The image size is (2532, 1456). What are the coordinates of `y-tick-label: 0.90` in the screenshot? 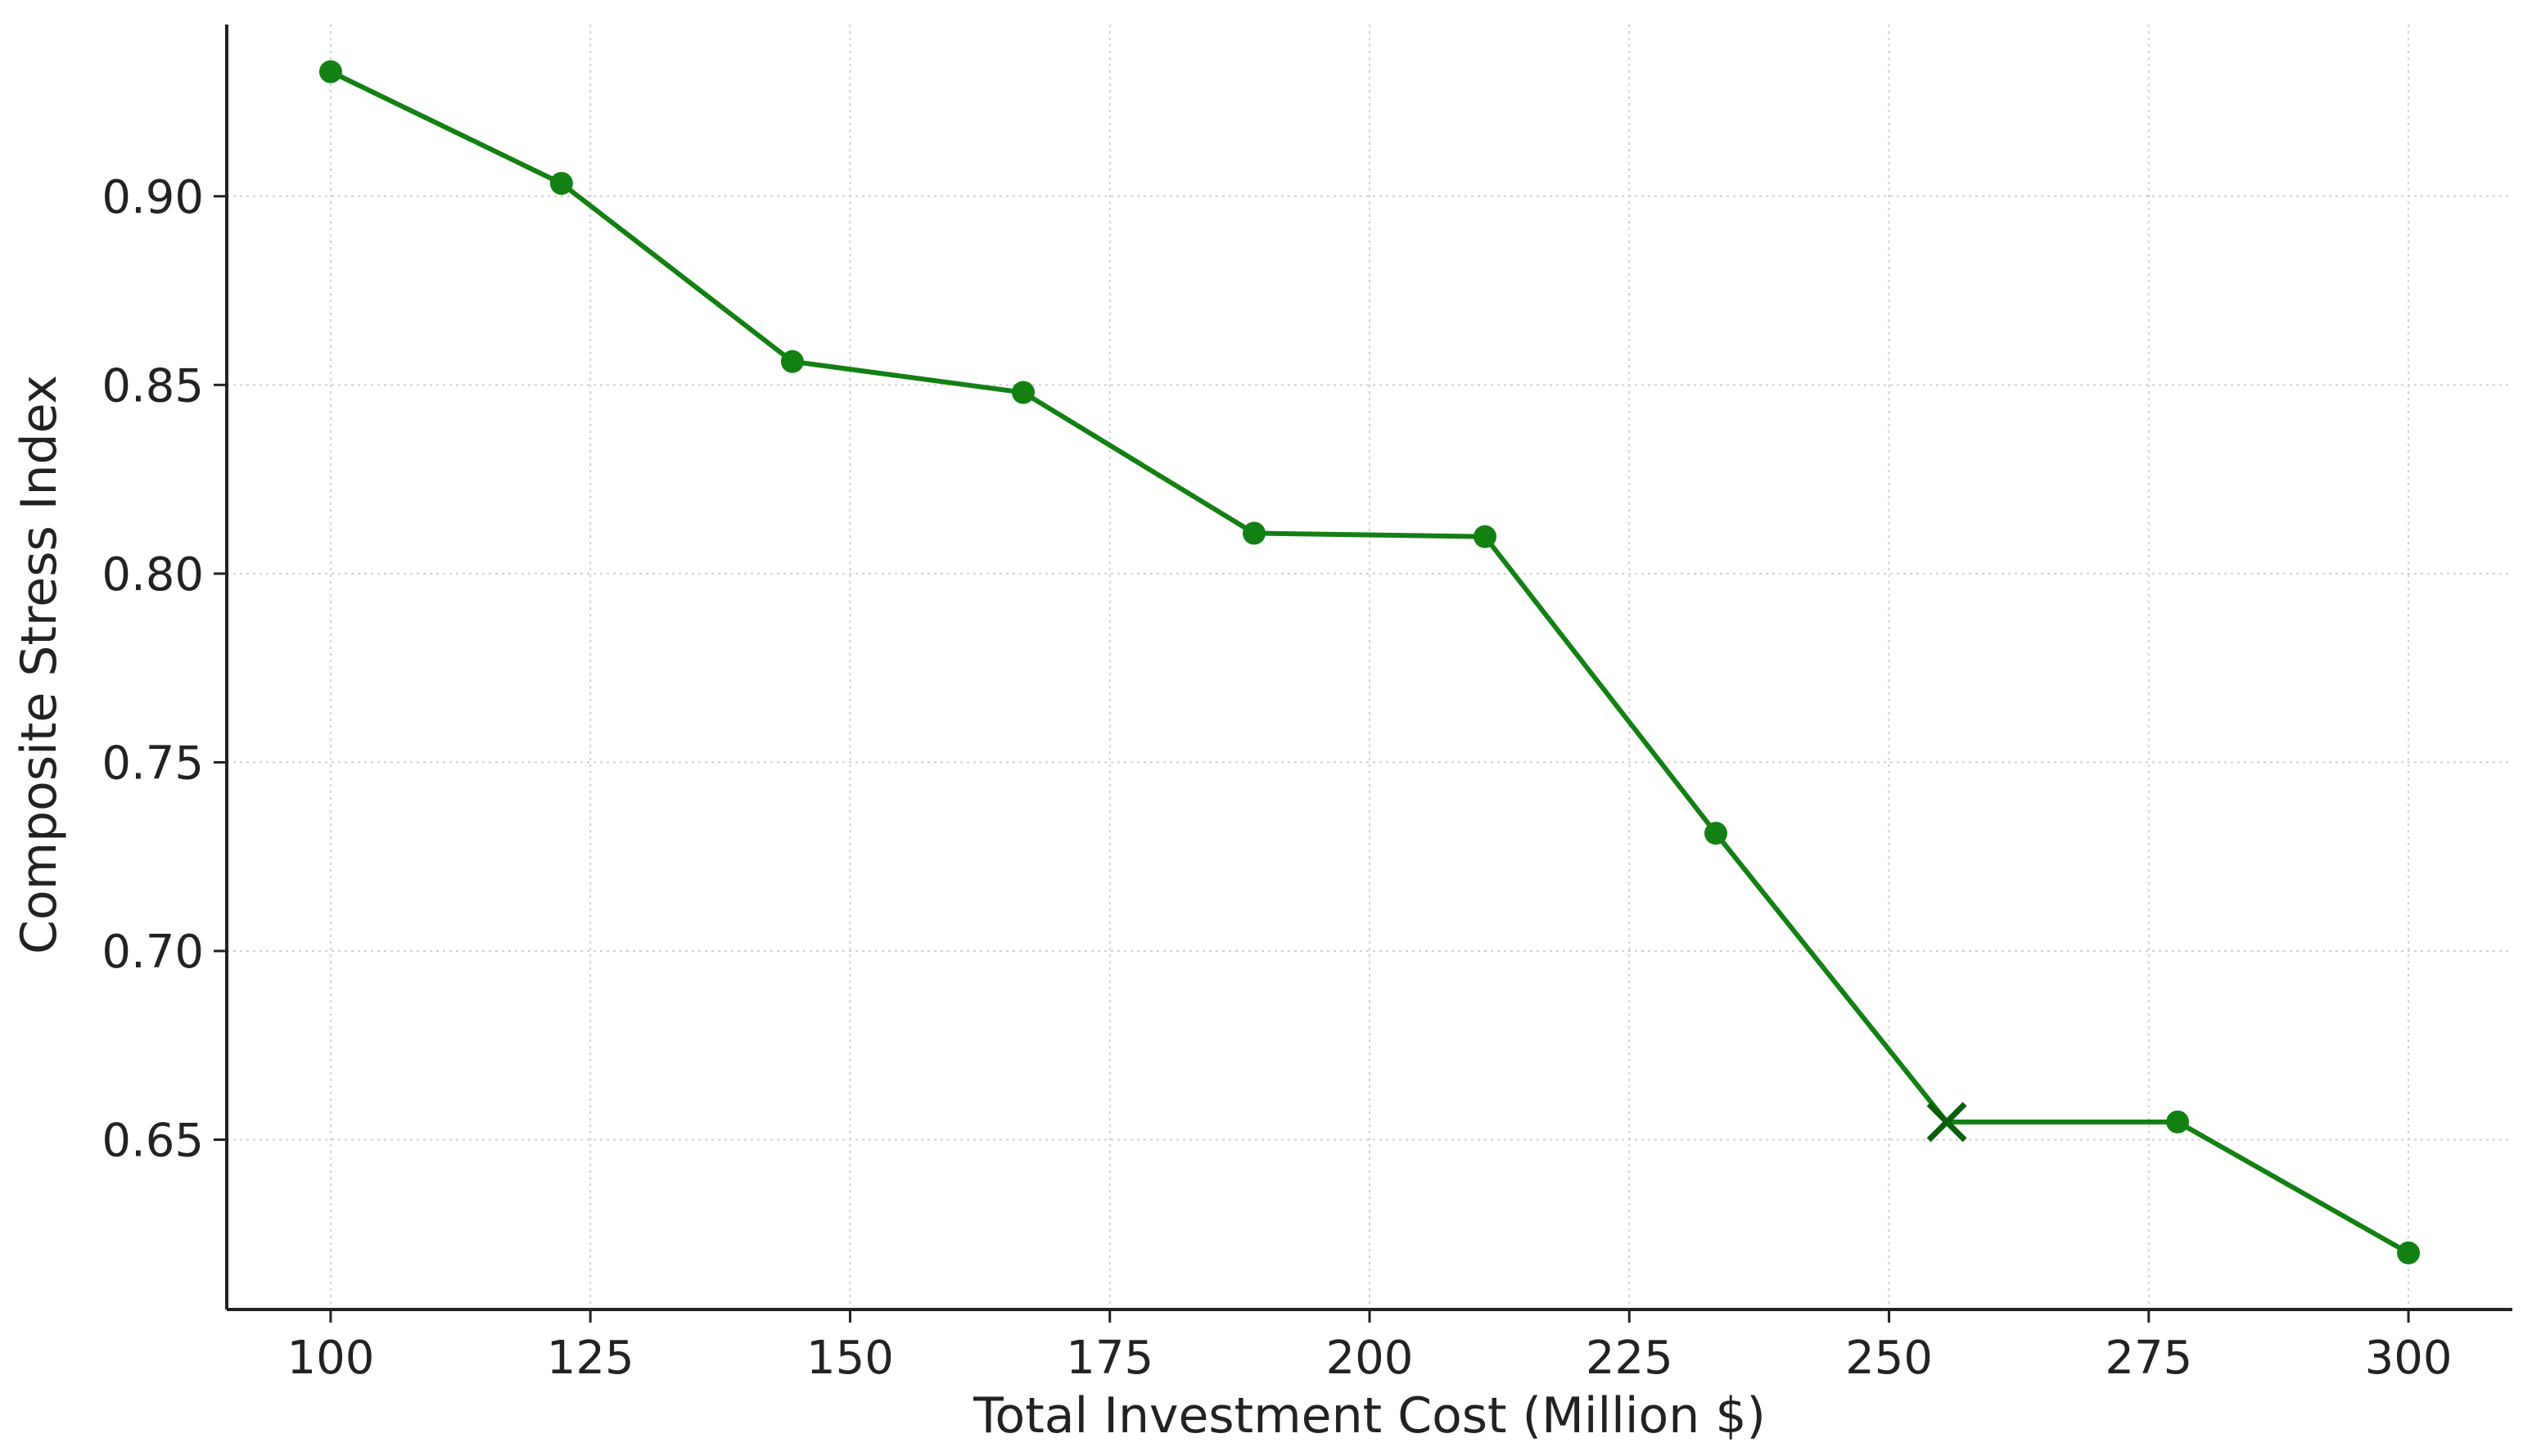 It's located at (153, 197).